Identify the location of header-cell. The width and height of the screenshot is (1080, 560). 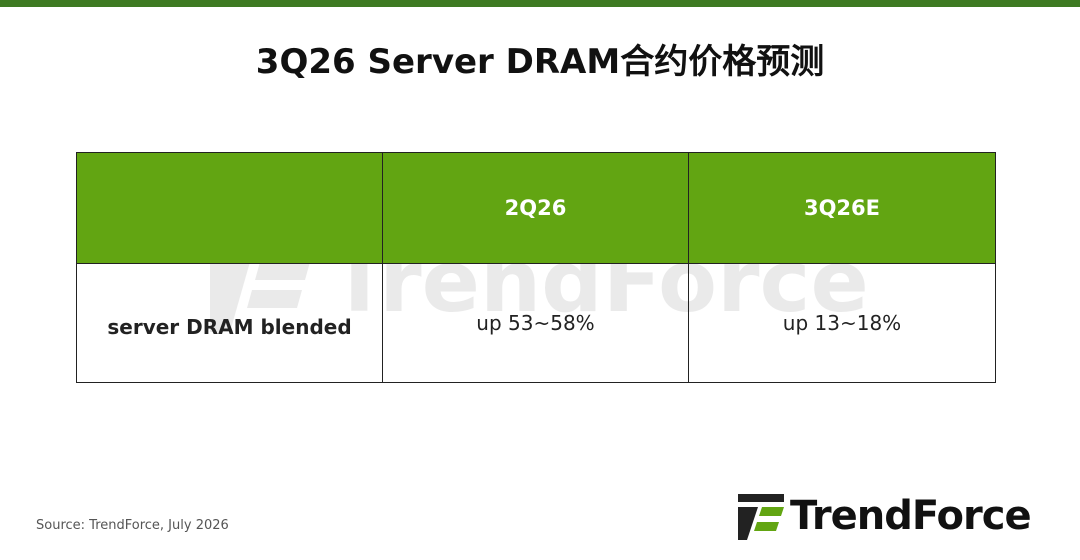
(229, 208).